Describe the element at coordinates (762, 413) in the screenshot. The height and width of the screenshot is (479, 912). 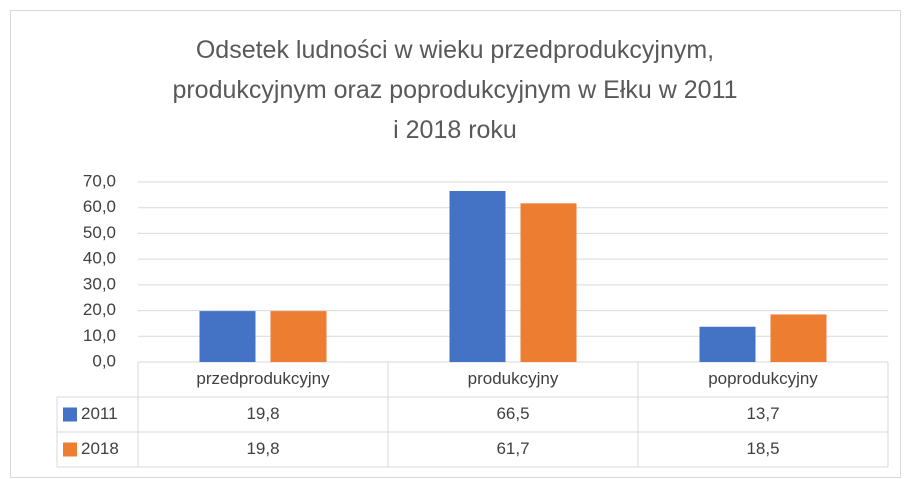
I see `data-label: 13,7` at that location.